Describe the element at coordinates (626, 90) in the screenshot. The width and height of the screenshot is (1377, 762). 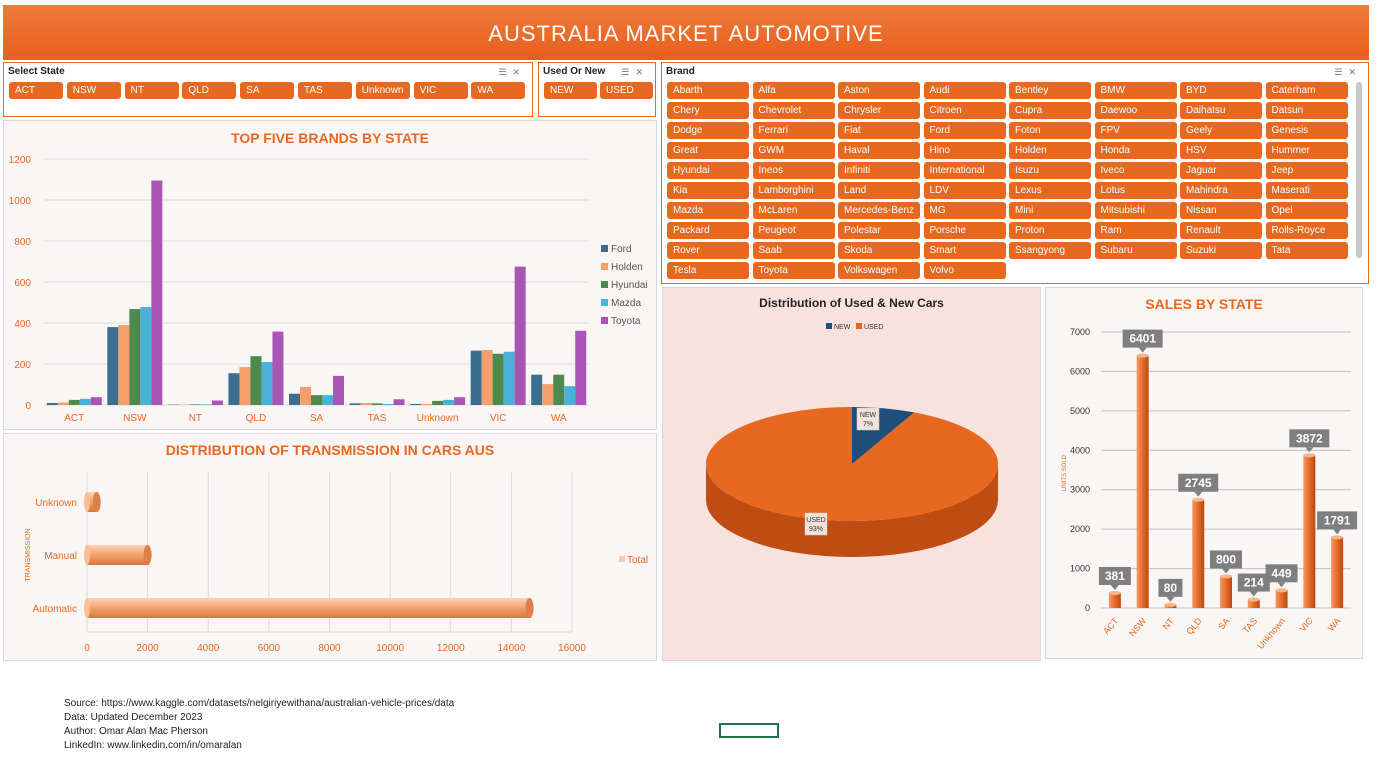
I see `used-new-button-used: USED` at that location.